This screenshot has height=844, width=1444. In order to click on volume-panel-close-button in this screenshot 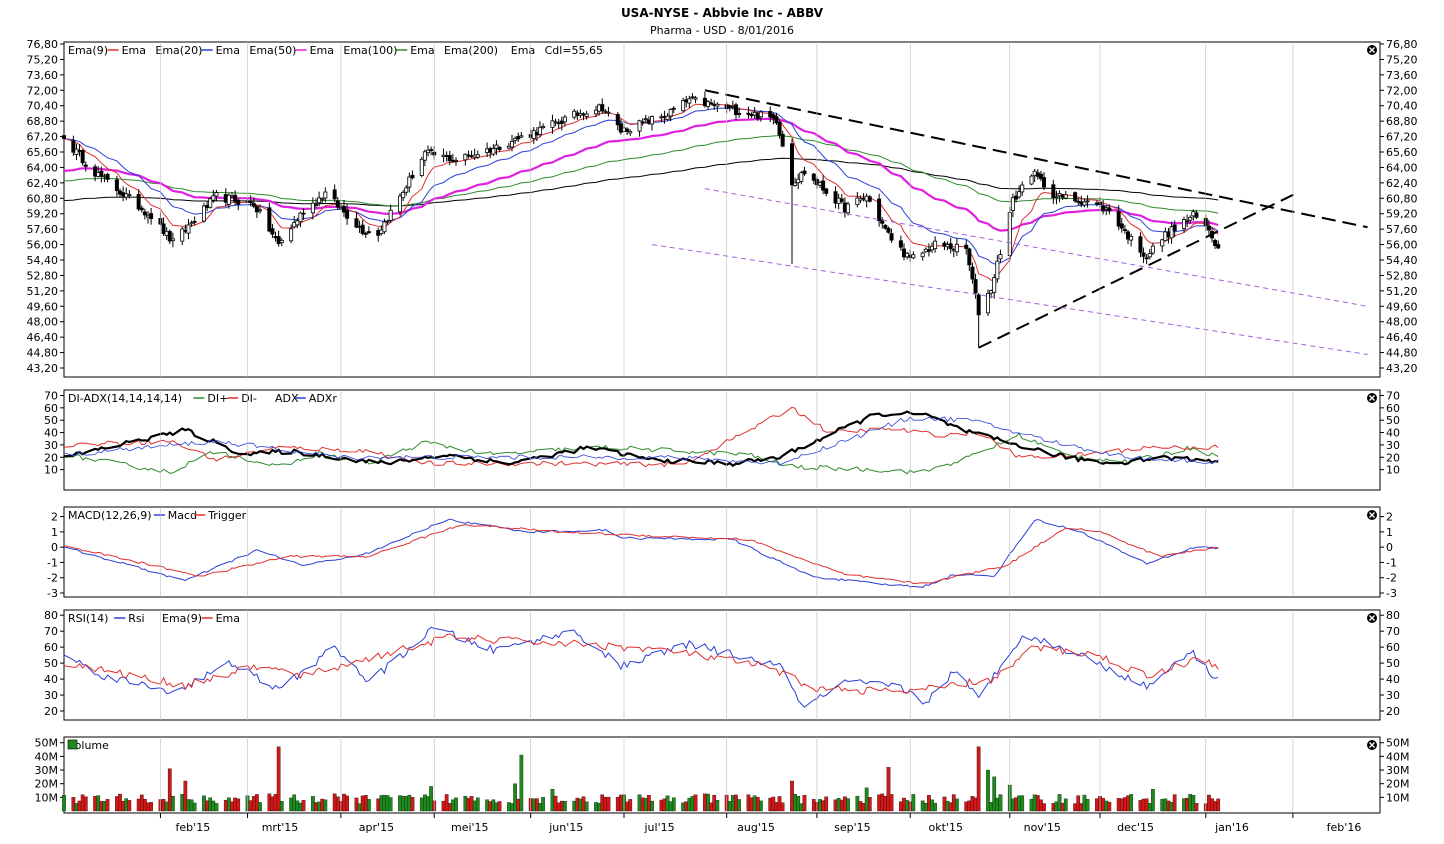, I will do `click(1372, 745)`.